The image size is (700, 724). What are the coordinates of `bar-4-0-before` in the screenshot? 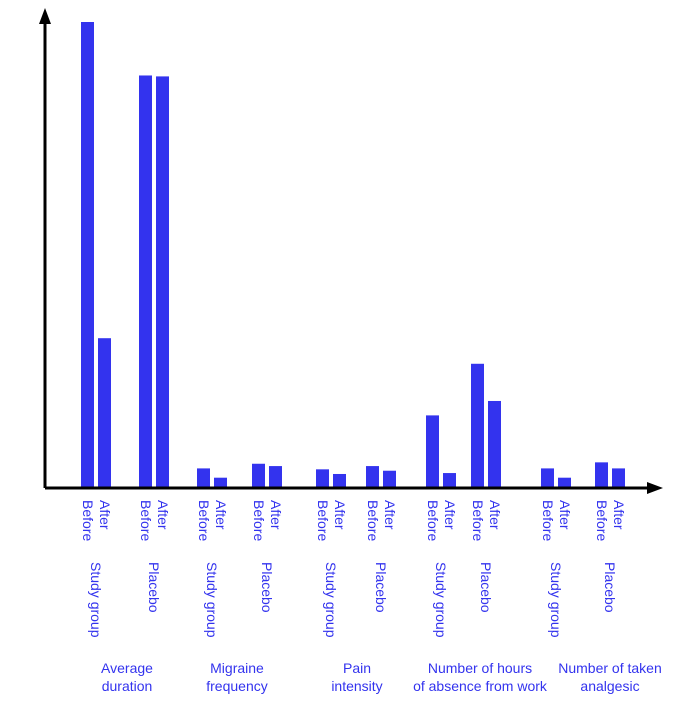 It's located at (547, 477).